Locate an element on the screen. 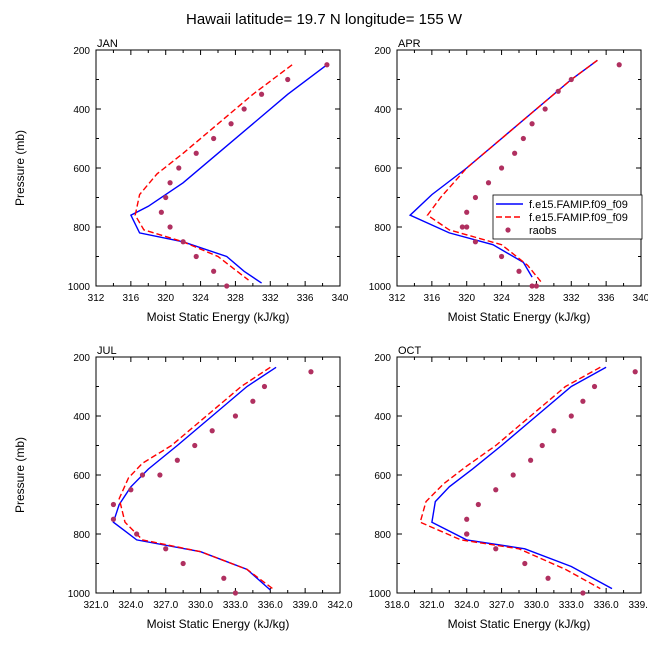  legend-marker-raobs is located at coordinates (508, 230).